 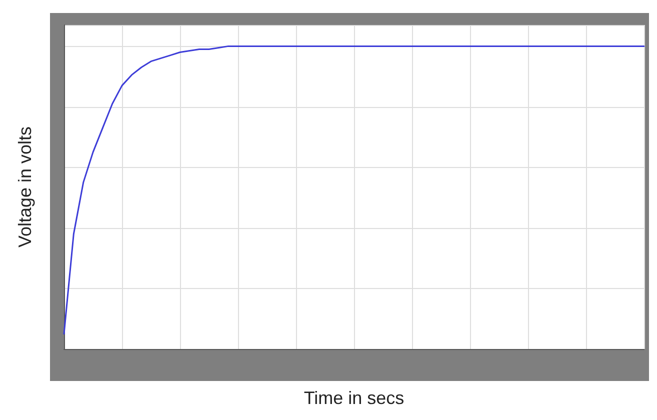 What do you see at coordinates (25, 187) in the screenshot?
I see `y-axis-title: Voltage in volts` at bounding box center [25, 187].